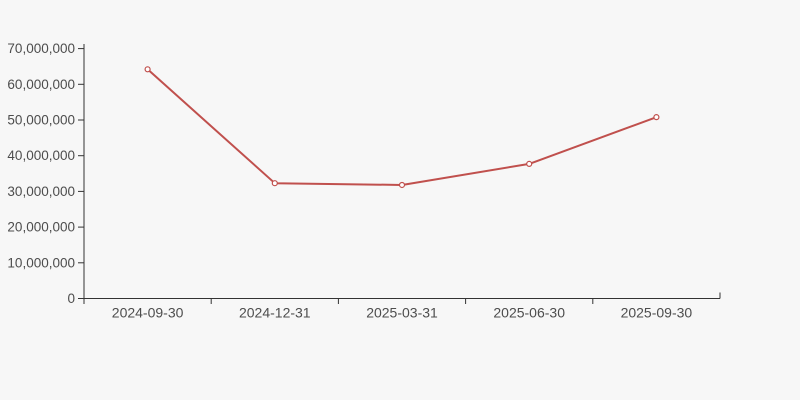 Image resolution: width=800 pixels, height=400 pixels. What do you see at coordinates (148, 313) in the screenshot?
I see `x-axis-tick-label: 2024-09-30` at bounding box center [148, 313].